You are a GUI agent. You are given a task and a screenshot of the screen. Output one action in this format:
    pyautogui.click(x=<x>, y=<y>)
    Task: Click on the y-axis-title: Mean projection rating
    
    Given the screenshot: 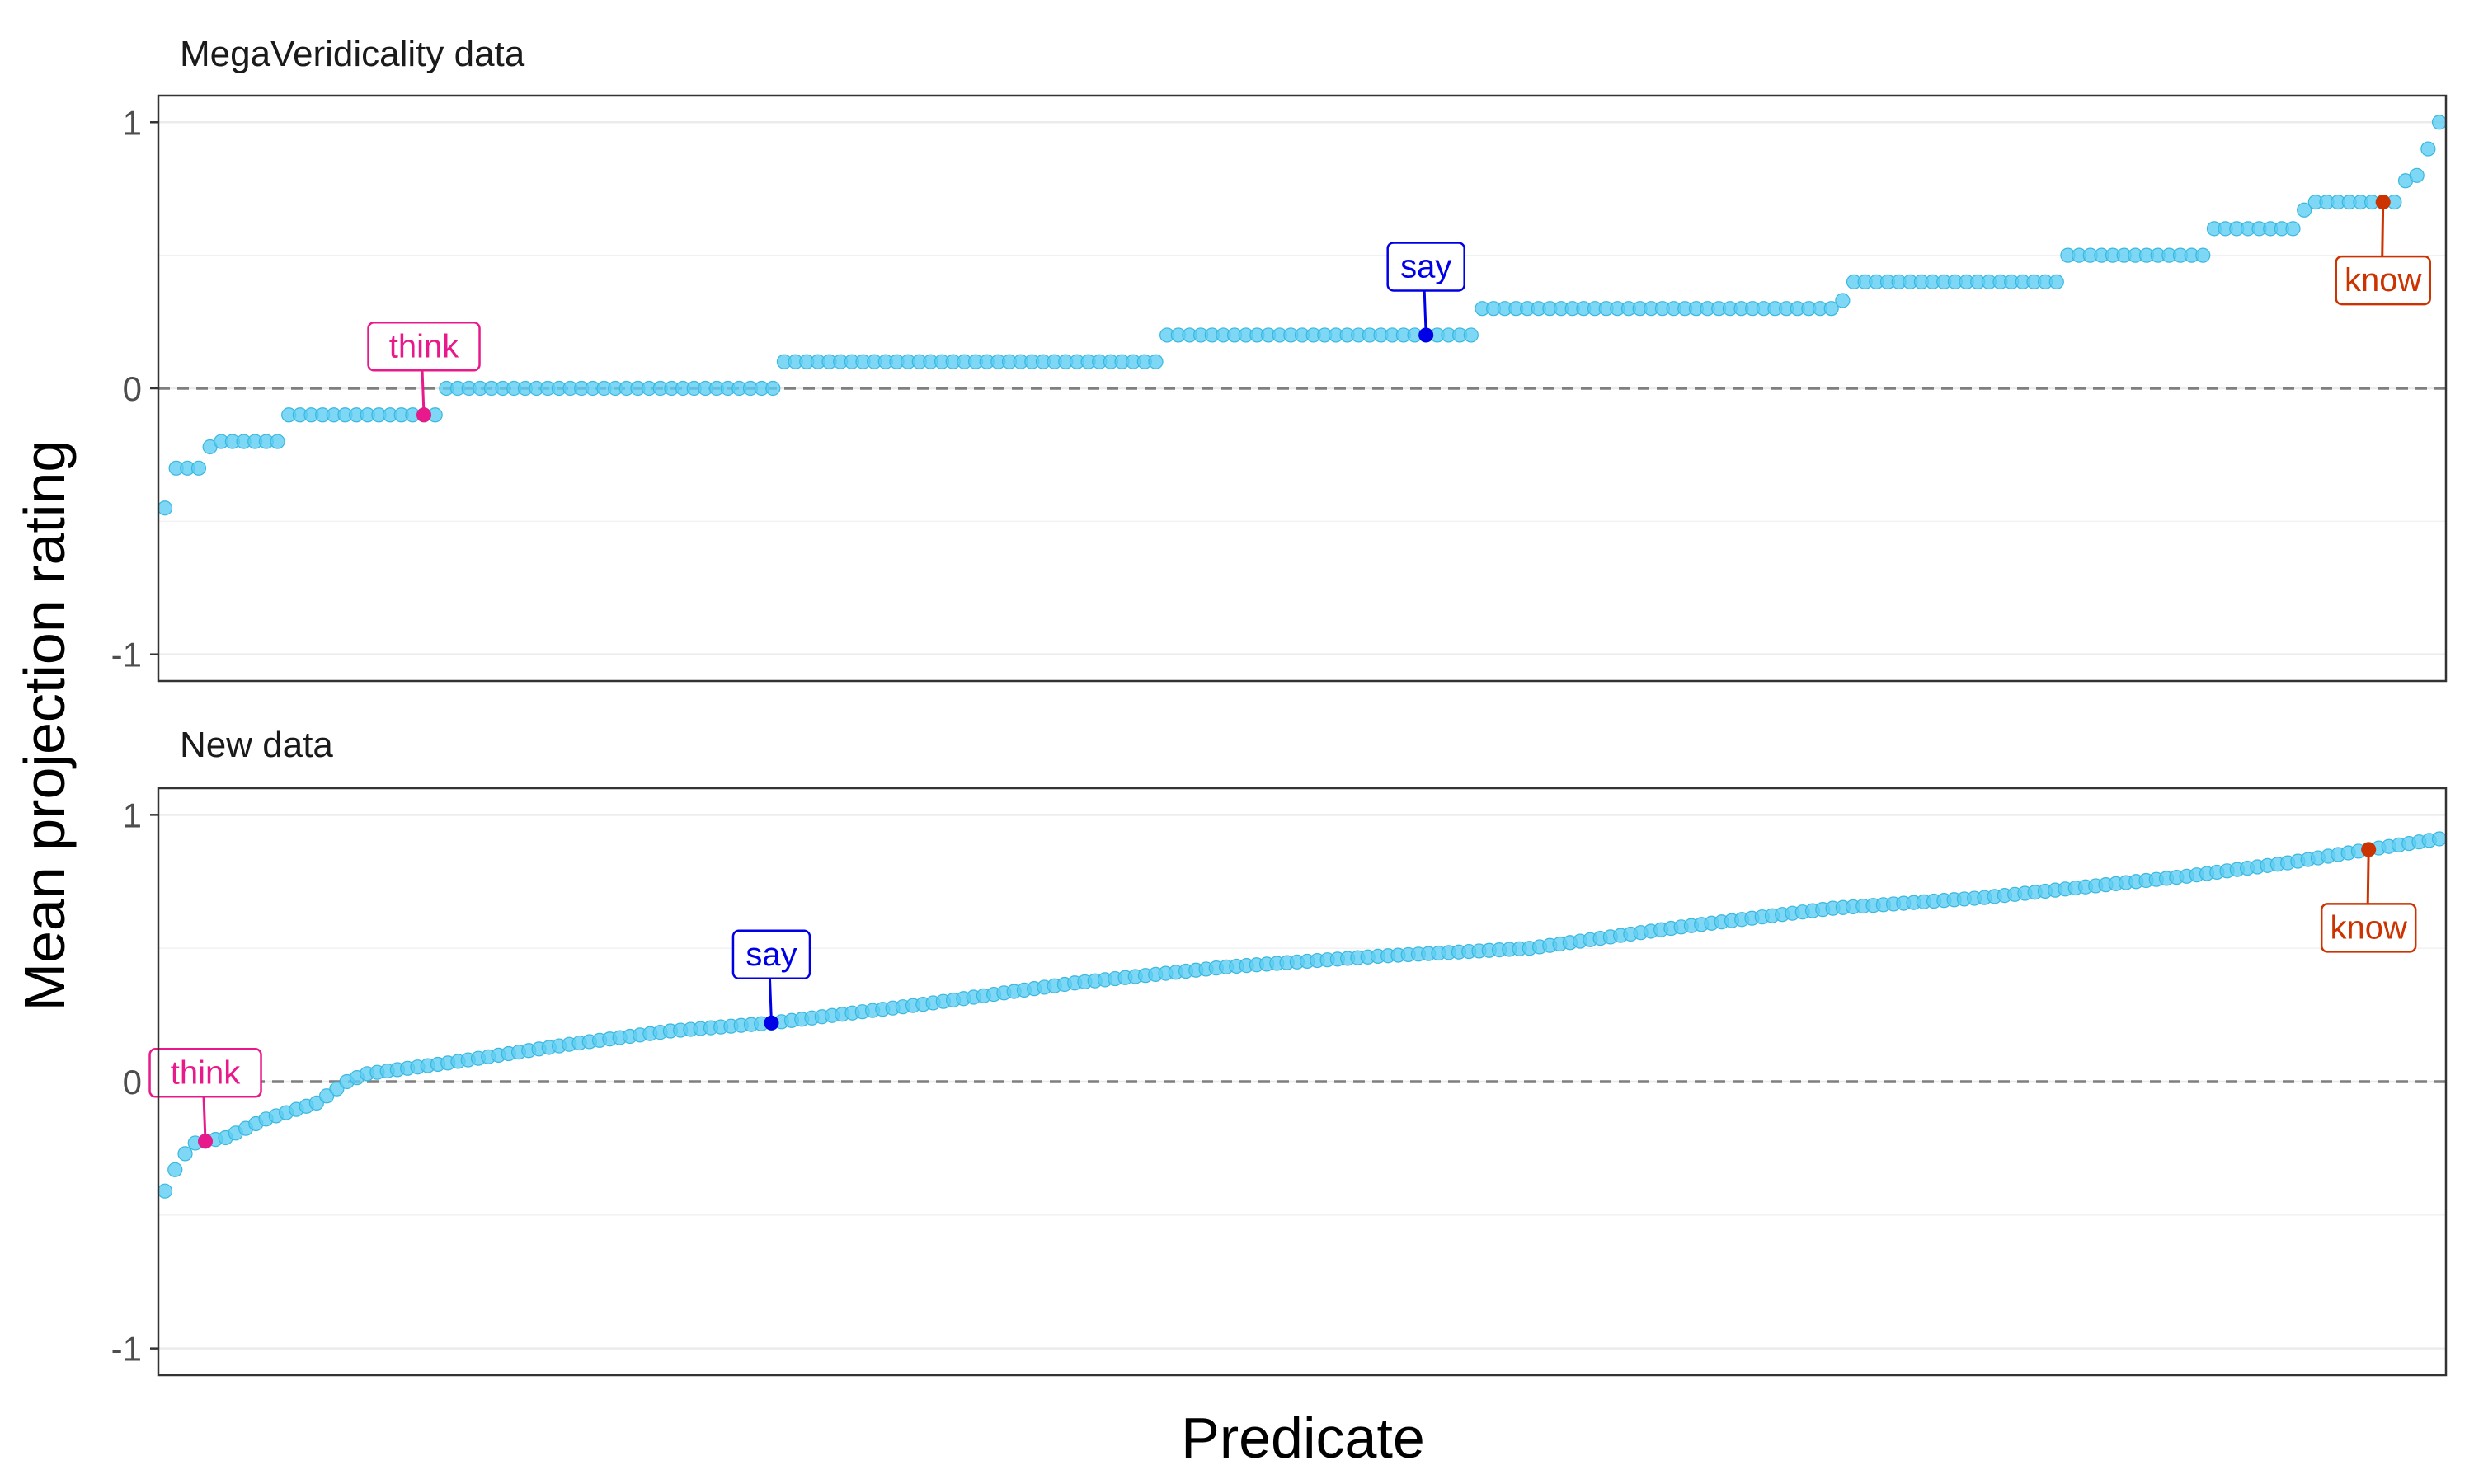 What is the action you would take?
    pyautogui.click(x=44, y=726)
    